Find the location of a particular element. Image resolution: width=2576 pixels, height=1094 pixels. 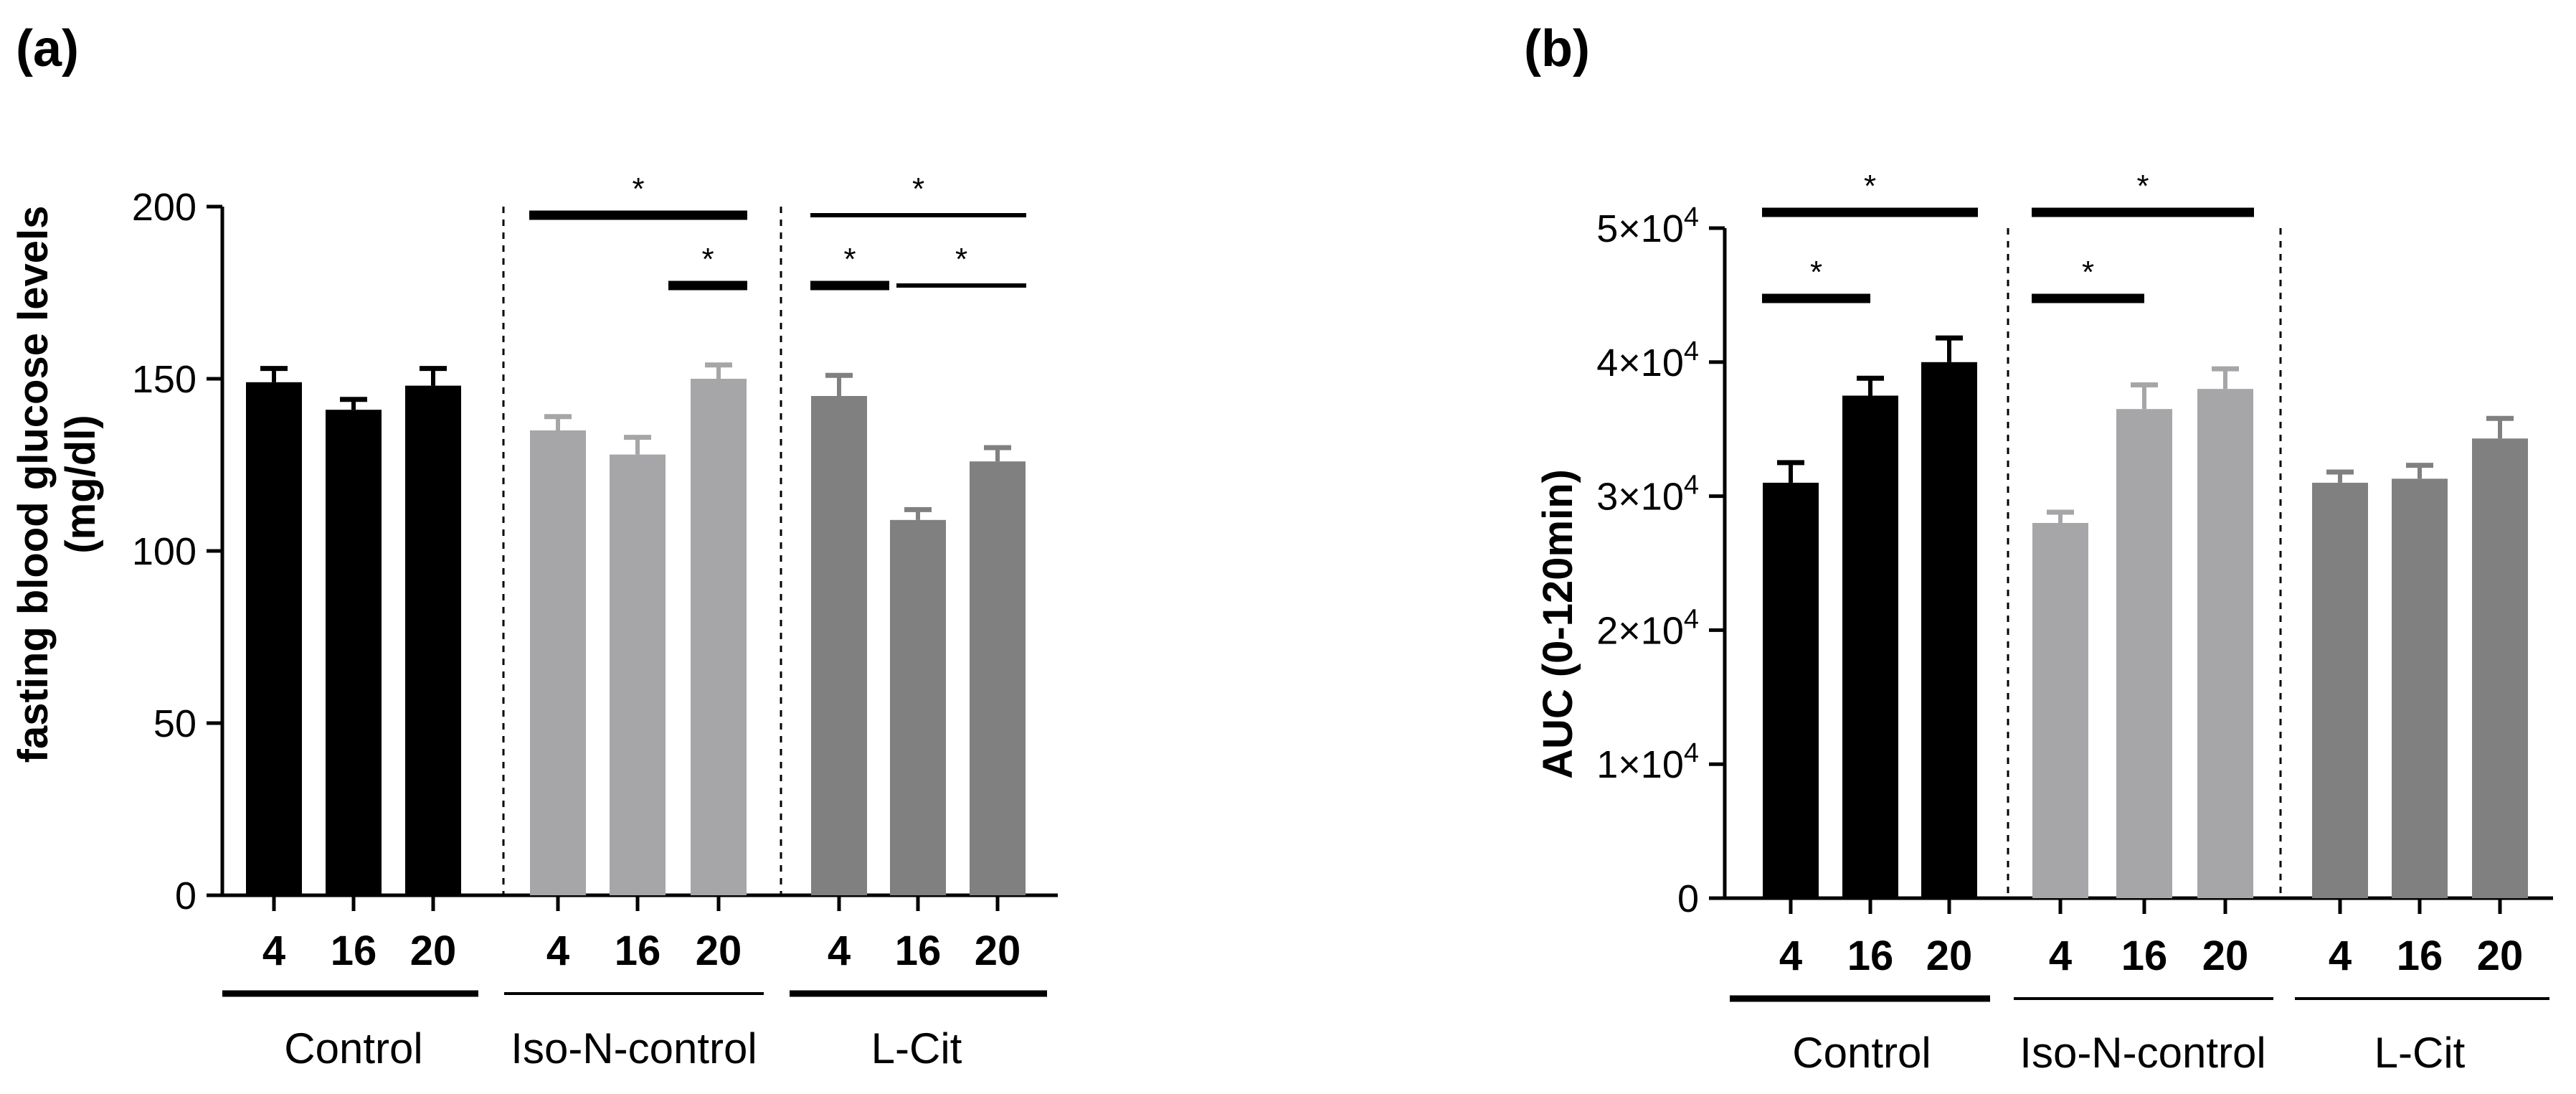

group-label-b-control: Control is located at coordinates (1861, 1053).